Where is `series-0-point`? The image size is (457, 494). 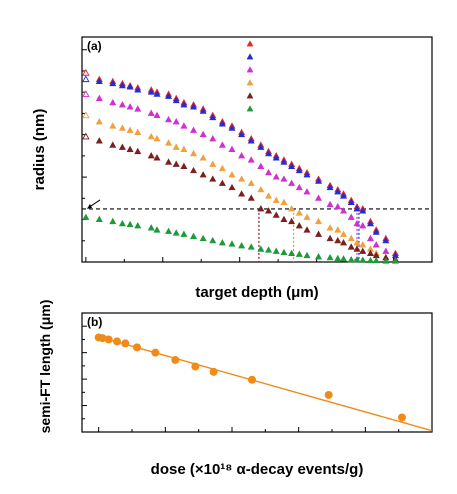 series-0-point is located at coordinates (86, 72).